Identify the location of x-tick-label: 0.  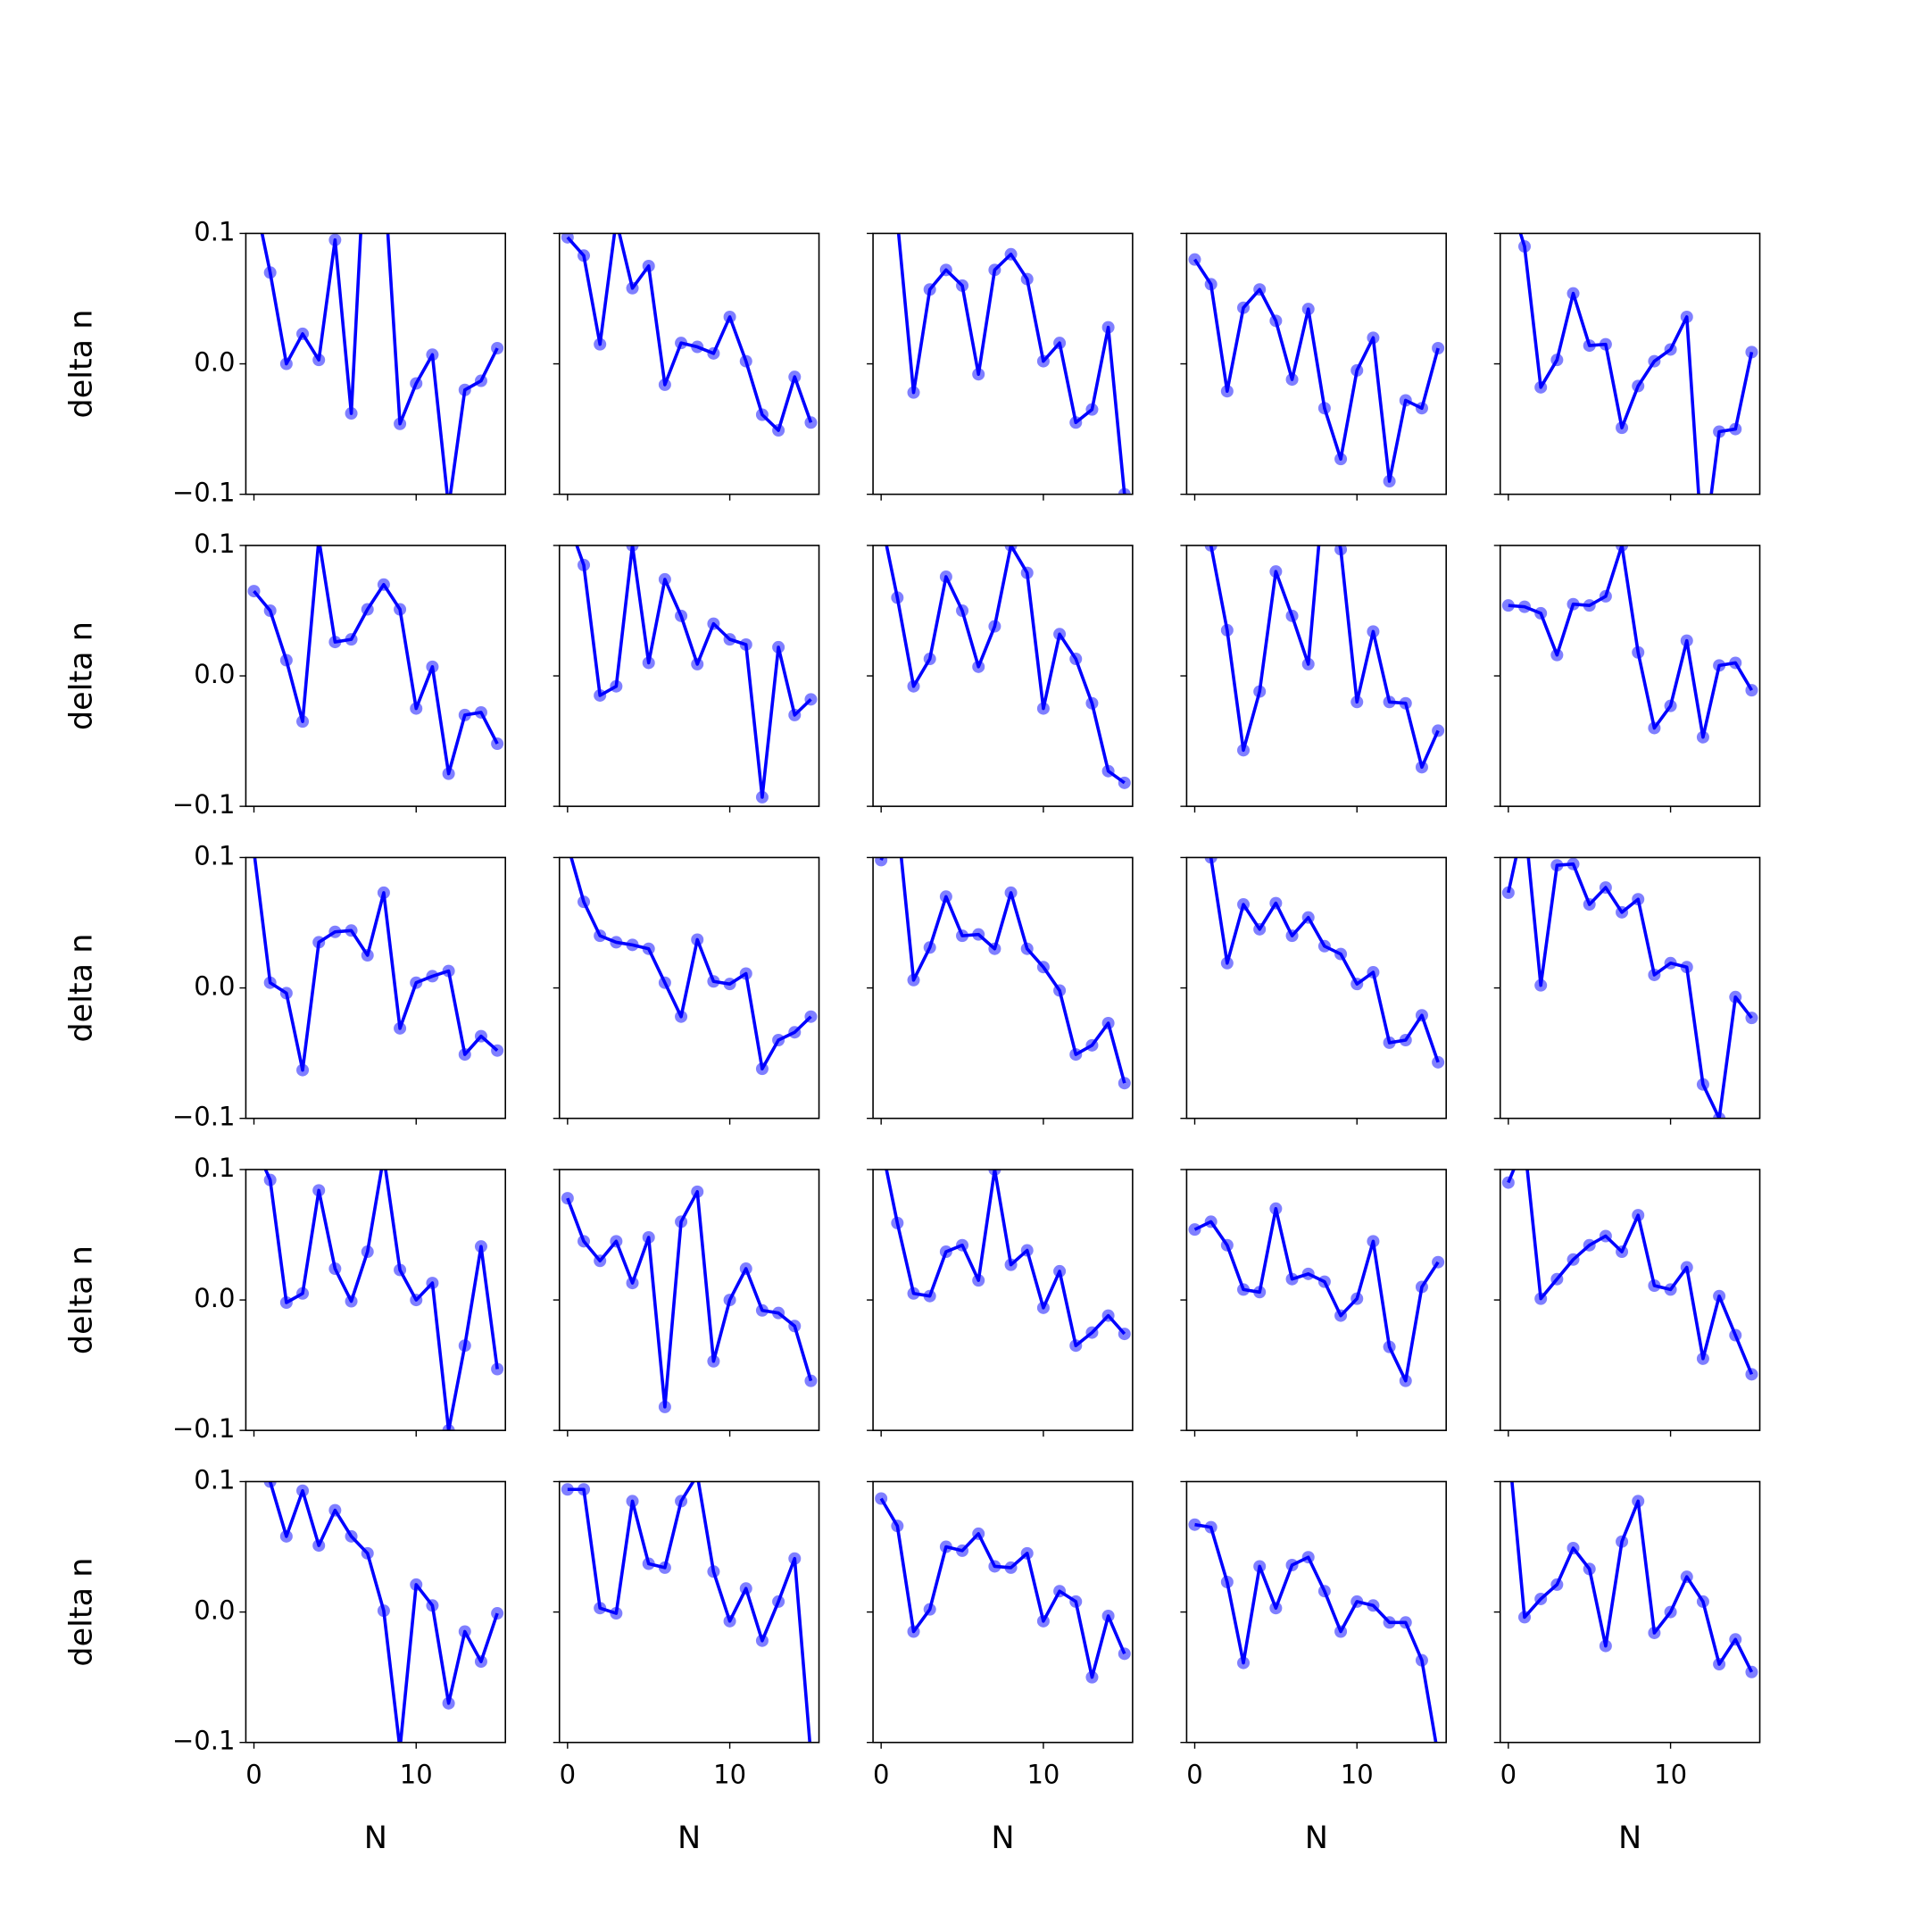
(1508, 1775).